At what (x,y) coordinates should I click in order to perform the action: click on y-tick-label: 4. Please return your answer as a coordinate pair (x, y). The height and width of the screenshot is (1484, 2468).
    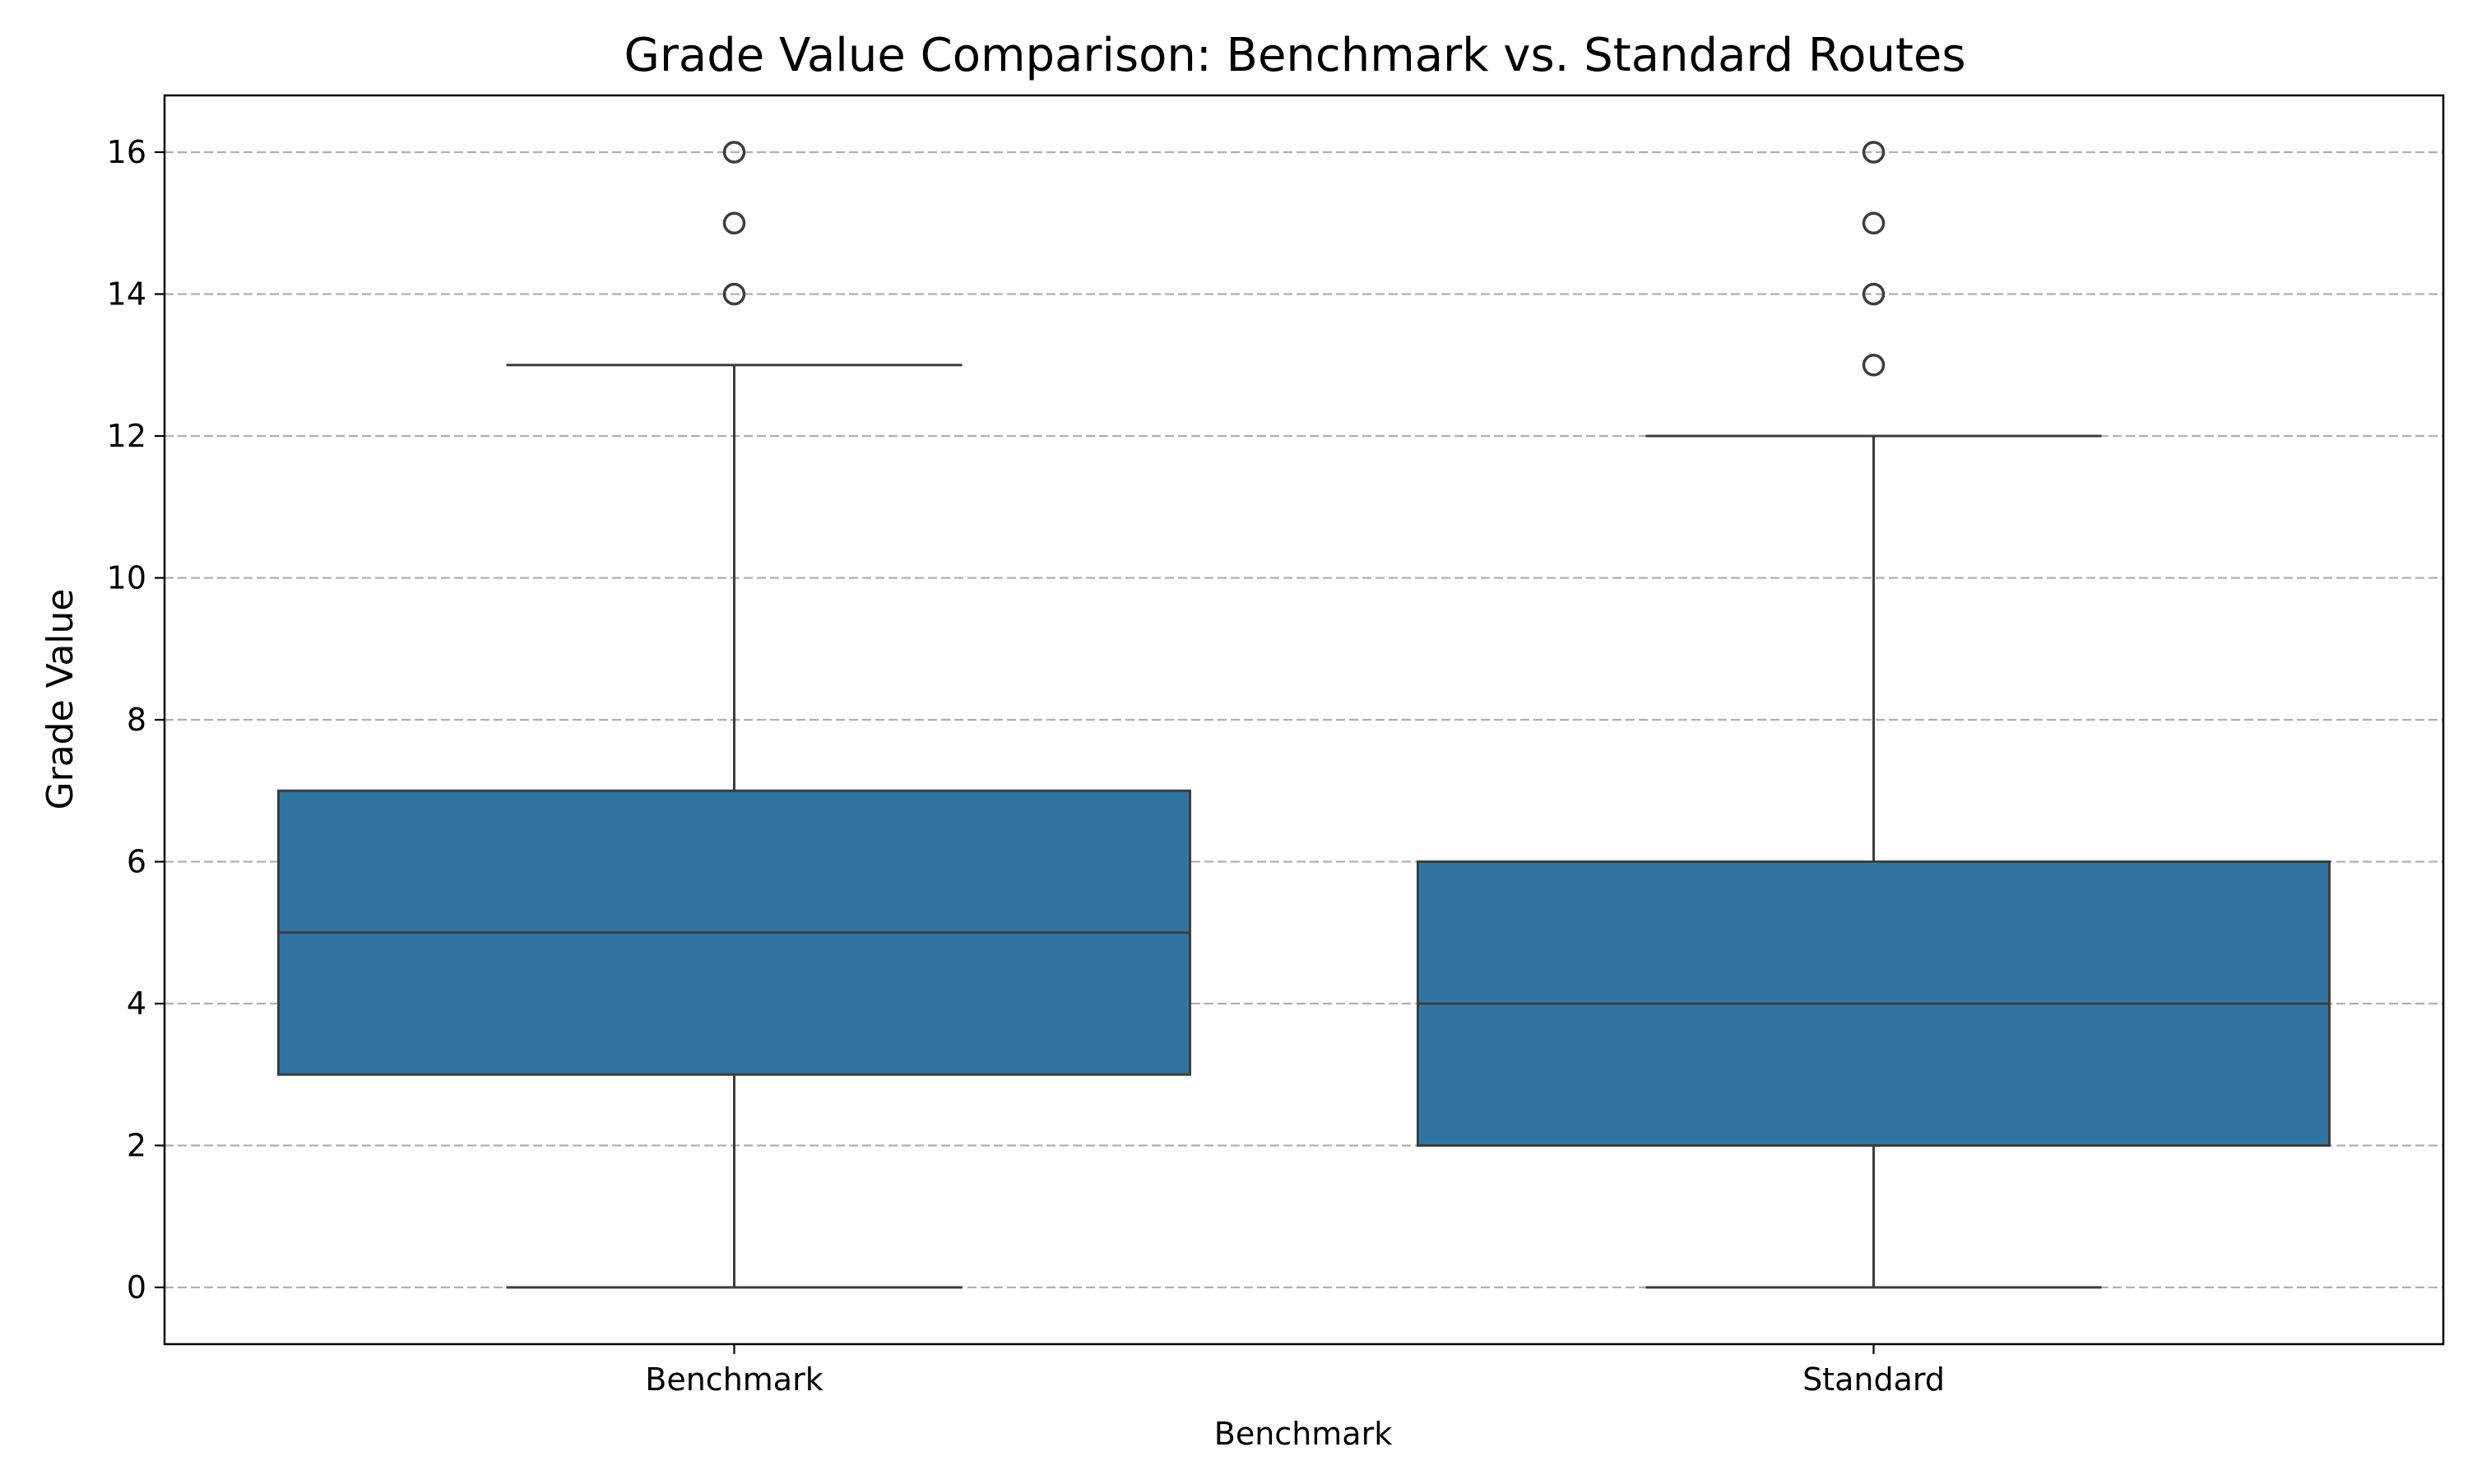
    Looking at the image, I should click on (136, 1003).